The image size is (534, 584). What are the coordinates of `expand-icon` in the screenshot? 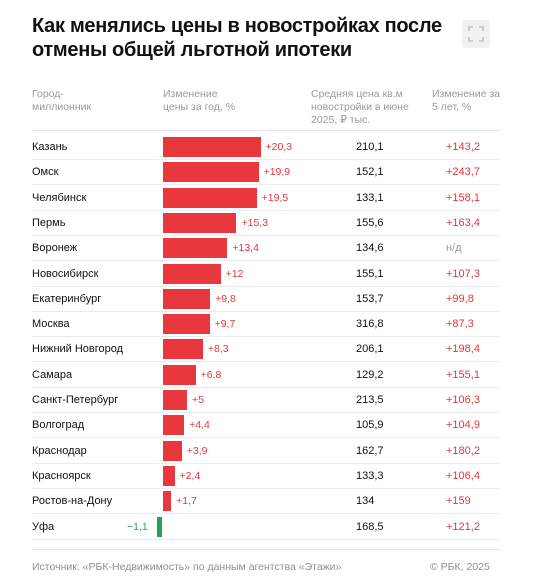 It's located at (476, 34).